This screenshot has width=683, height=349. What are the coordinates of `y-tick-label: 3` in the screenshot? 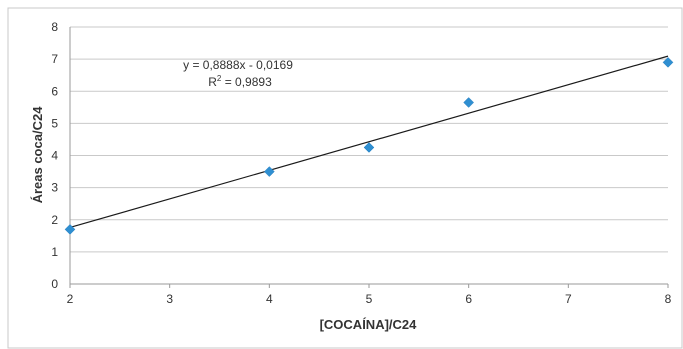 It's located at (54, 188).